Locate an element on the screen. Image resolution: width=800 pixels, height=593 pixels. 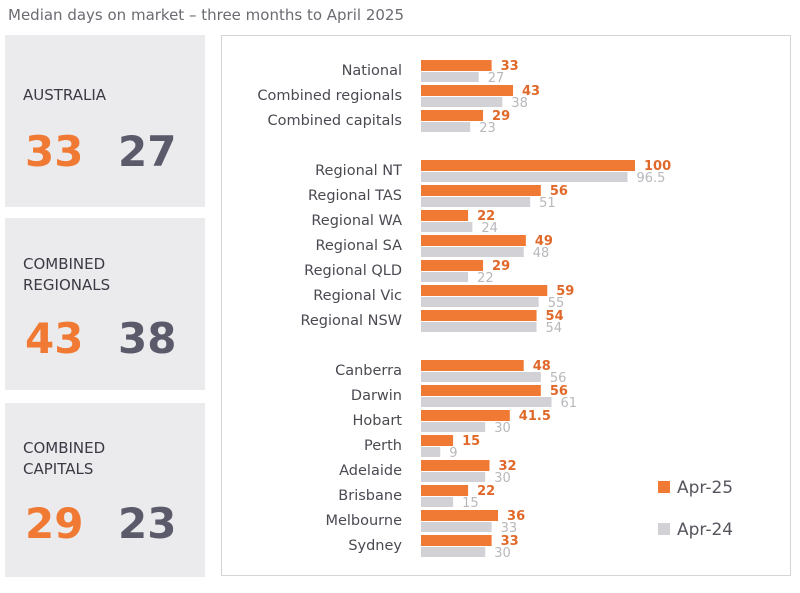
category-label: Brisbane is located at coordinates (370, 496).